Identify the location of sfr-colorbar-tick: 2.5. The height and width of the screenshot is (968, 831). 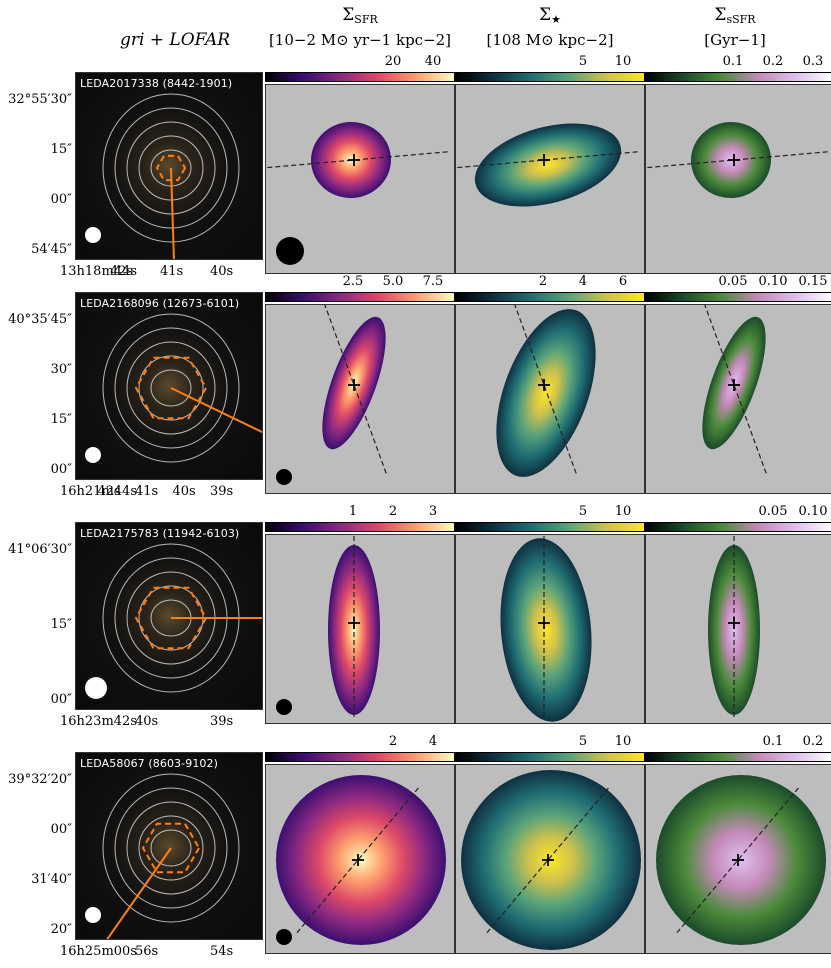
(353, 281).